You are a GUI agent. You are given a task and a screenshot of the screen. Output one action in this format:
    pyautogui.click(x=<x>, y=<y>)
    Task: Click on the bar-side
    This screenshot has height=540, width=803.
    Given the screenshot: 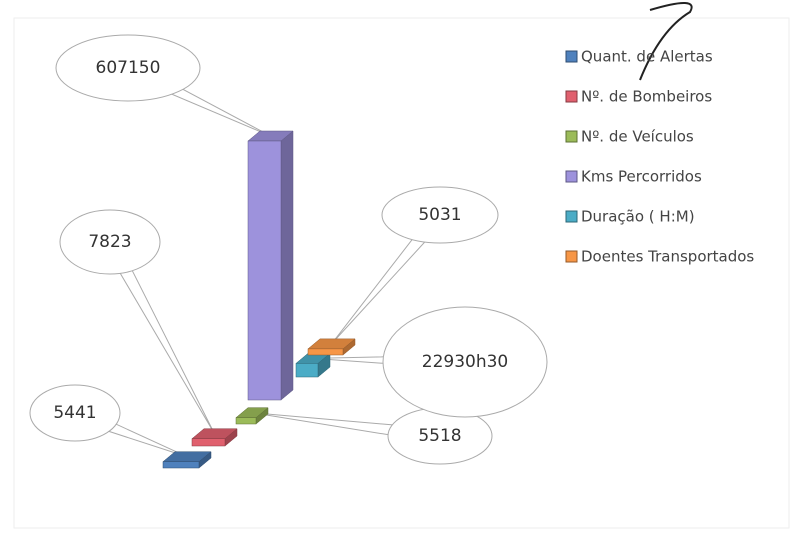 What is the action you would take?
    pyautogui.click(x=287, y=265)
    